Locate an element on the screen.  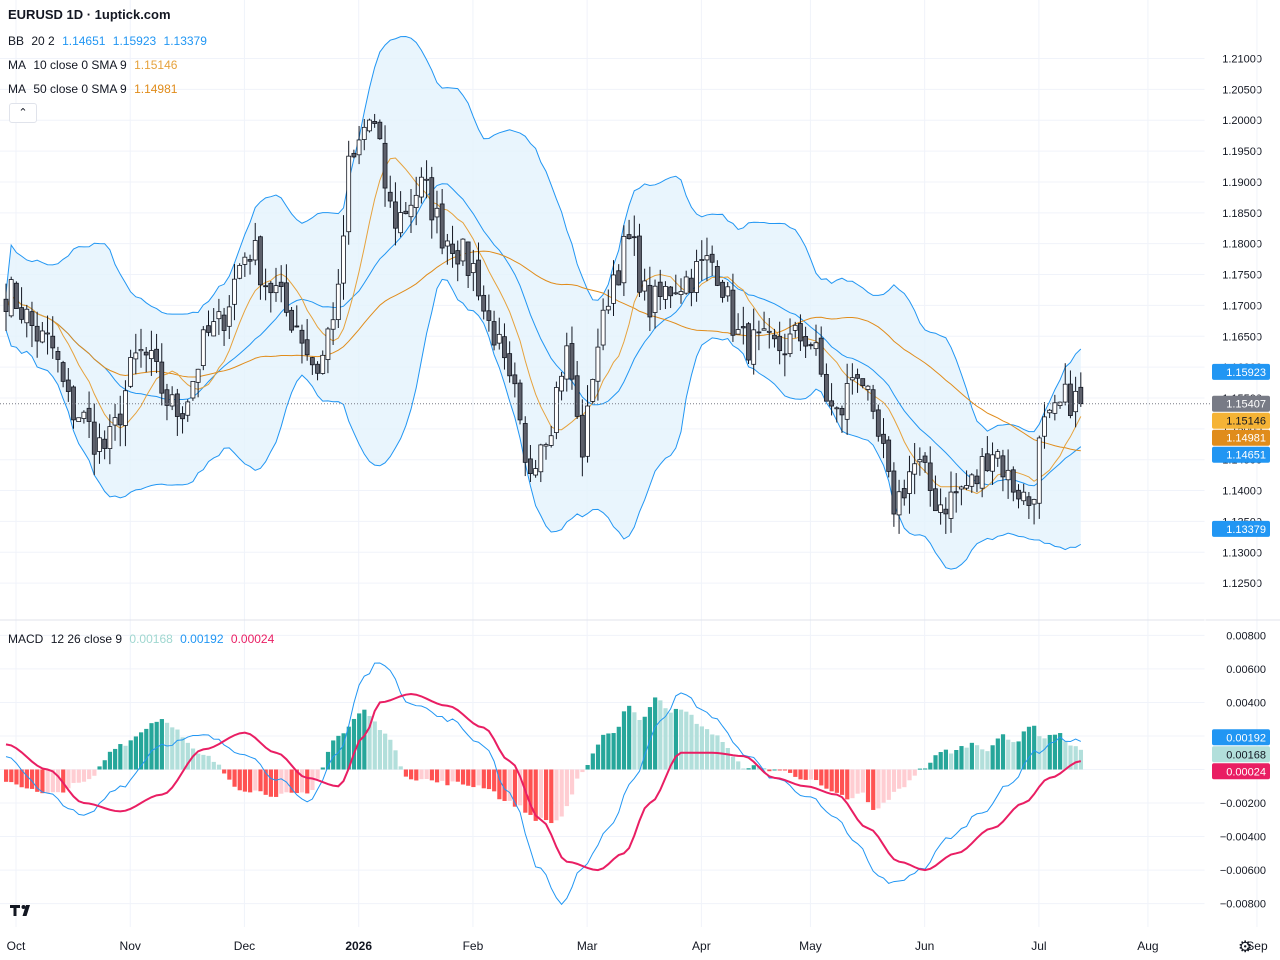
ma10-legend-row: MA 10 close 0 SMA 9 1.15146 is located at coordinates (94, 65).